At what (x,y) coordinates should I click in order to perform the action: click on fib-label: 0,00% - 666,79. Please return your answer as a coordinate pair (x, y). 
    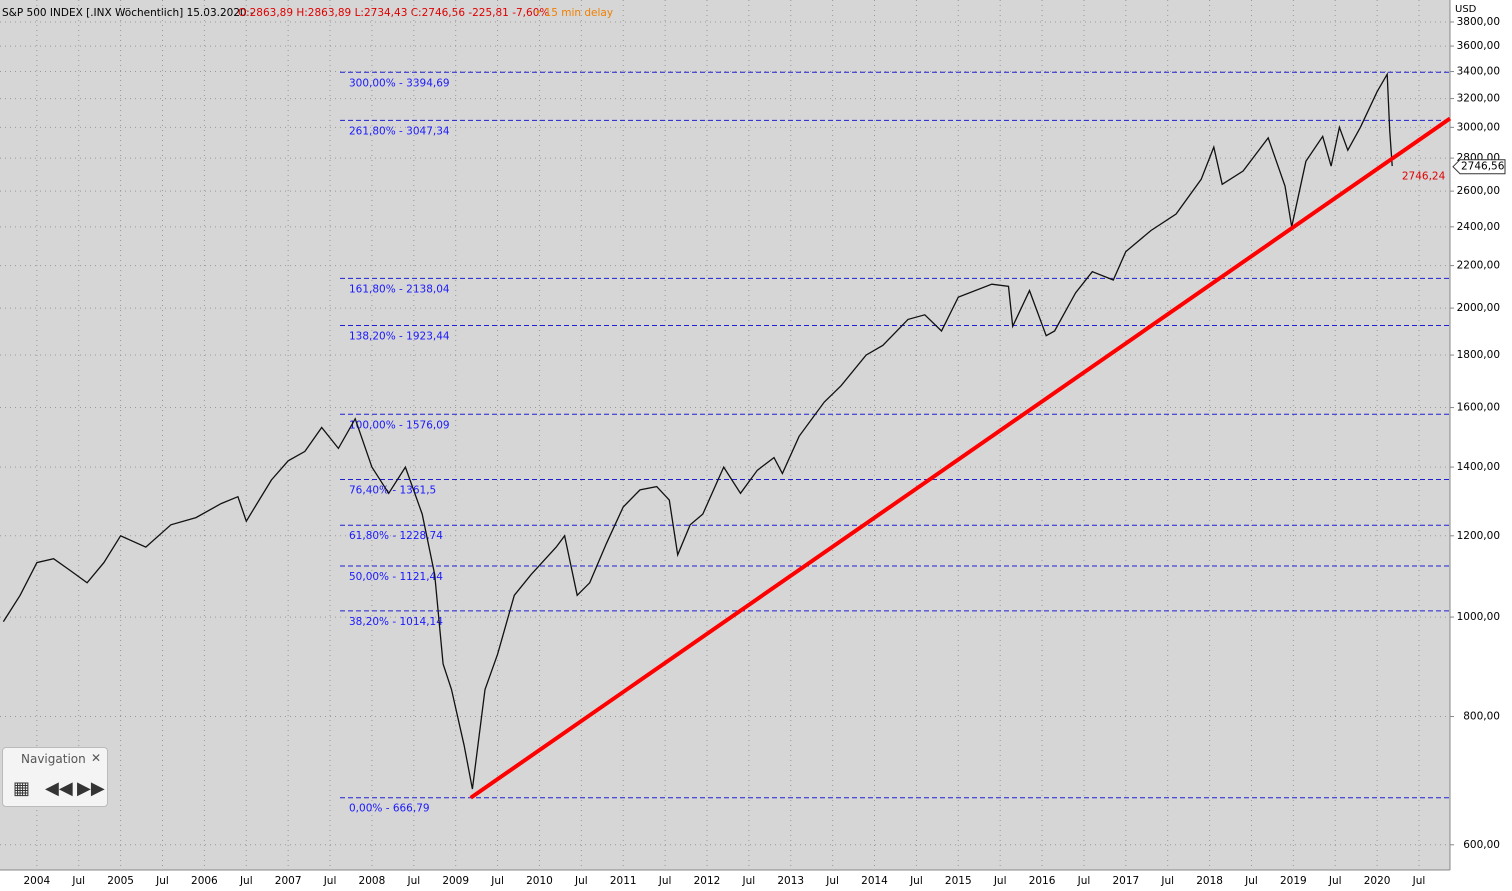
    Looking at the image, I should click on (389, 809).